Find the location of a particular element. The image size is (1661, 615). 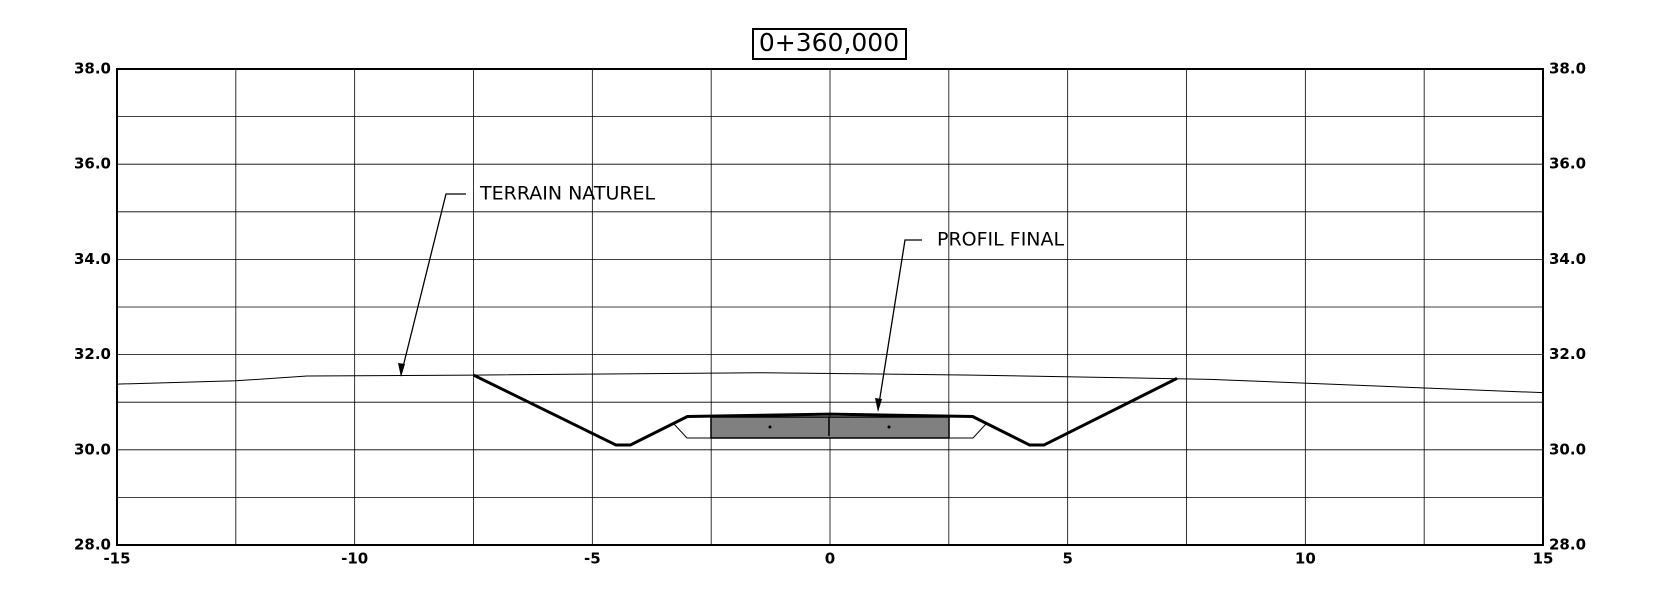

y2-tick-label: 38.0 is located at coordinates (1567, 69).